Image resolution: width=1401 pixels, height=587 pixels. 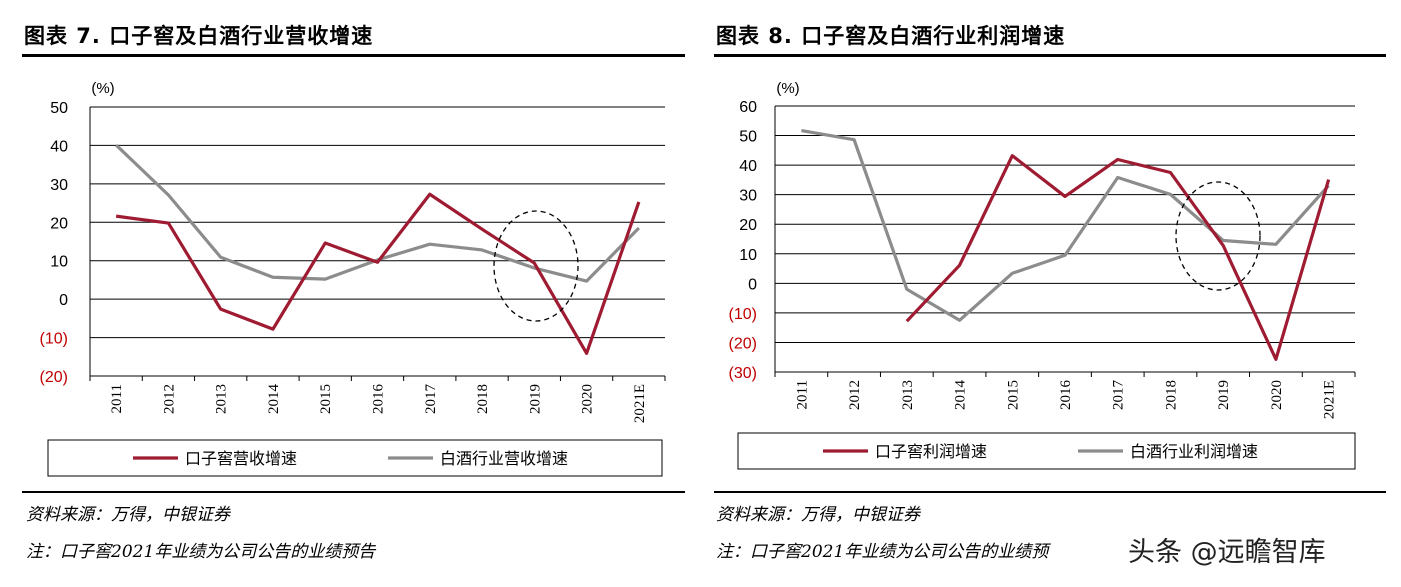 I want to click on chart-title-right: 图表 8. 口子窖及白酒行业利润增速, so click(x=891, y=36).